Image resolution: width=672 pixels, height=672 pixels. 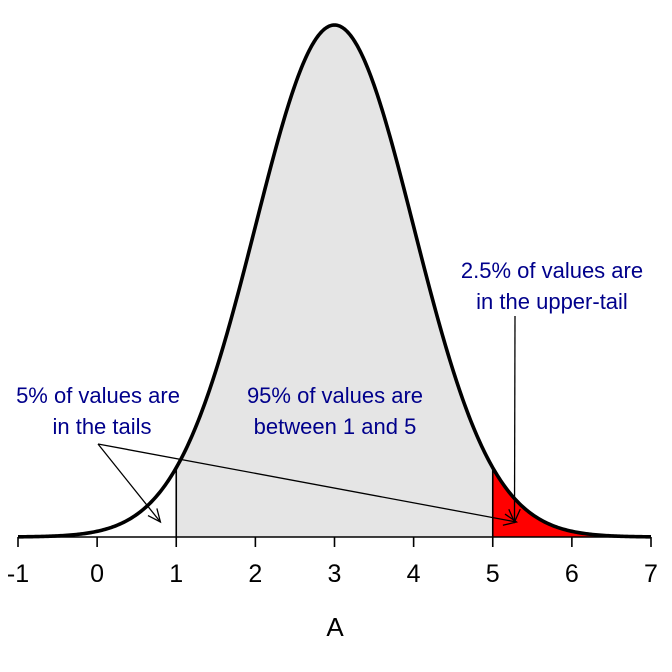 I want to click on arrow-upper-tail, so click(x=514, y=419).